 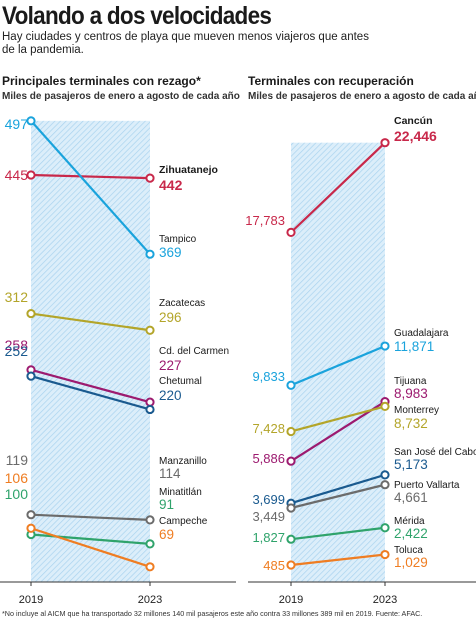 I want to click on series-name-merida: Mérida, so click(x=409, y=521).